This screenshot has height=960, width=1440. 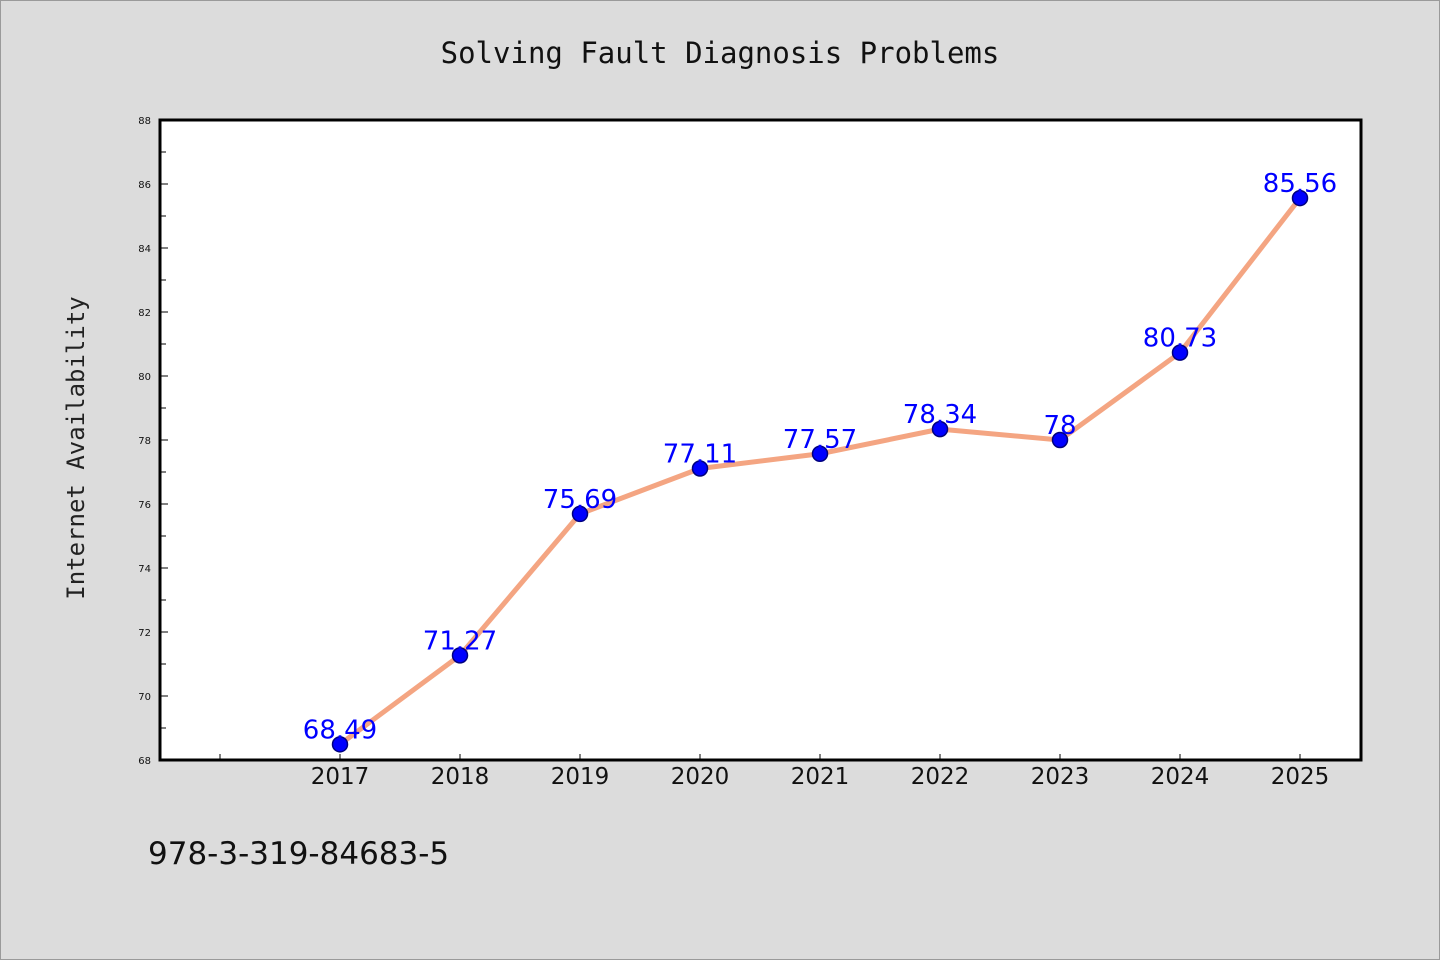 I want to click on y-tick-label: 78, so click(x=144, y=441).